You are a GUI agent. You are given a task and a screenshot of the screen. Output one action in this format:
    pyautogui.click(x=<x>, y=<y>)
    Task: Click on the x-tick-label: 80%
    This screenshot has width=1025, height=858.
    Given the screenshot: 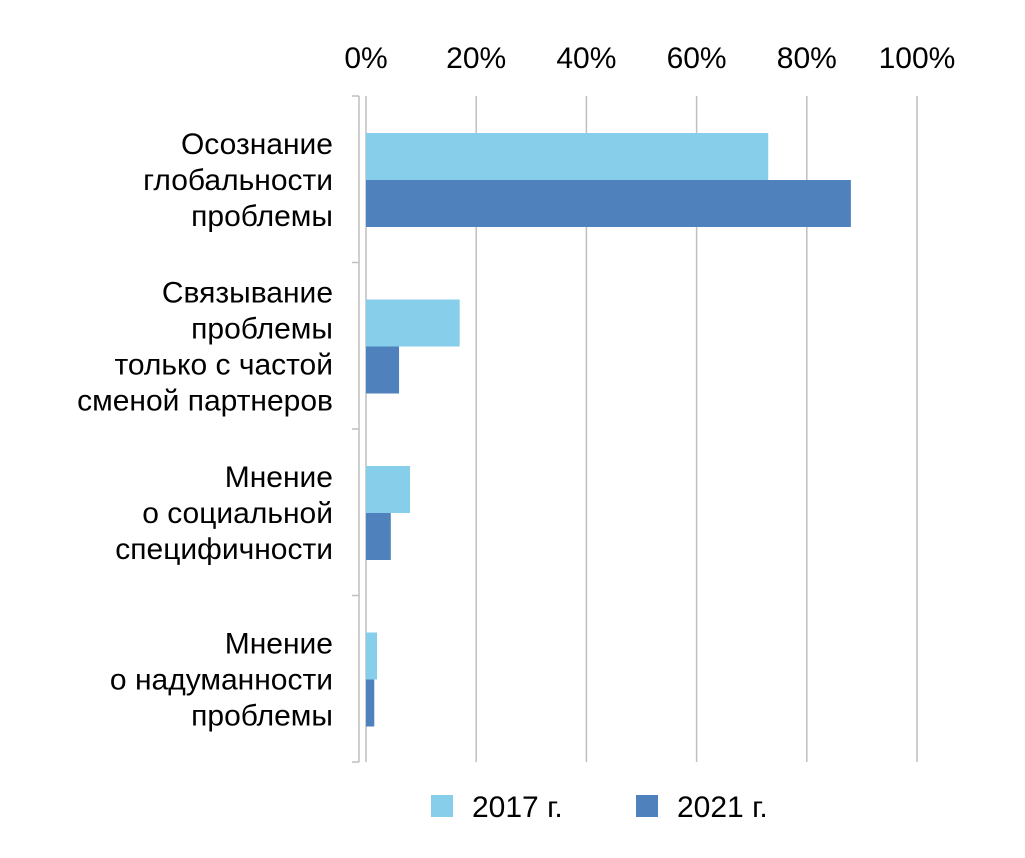 What is the action you would take?
    pyautogui.click(x=807, y=58)
    